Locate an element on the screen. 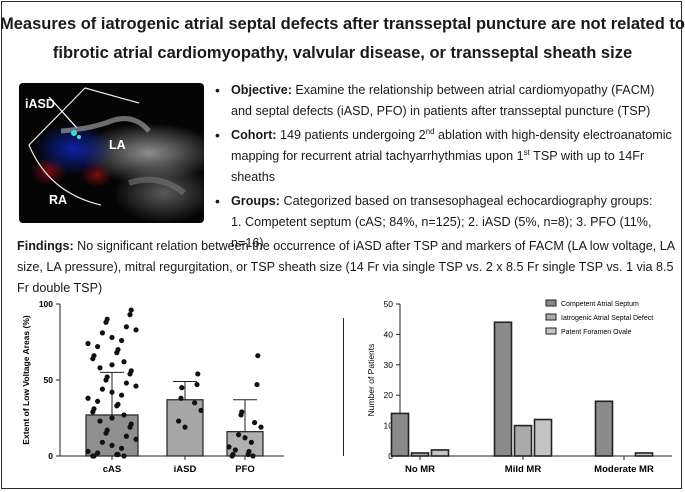 The width and height of the screenshot is (685, 492). y-tick-label: 10 is located at coordinates (389, 426).